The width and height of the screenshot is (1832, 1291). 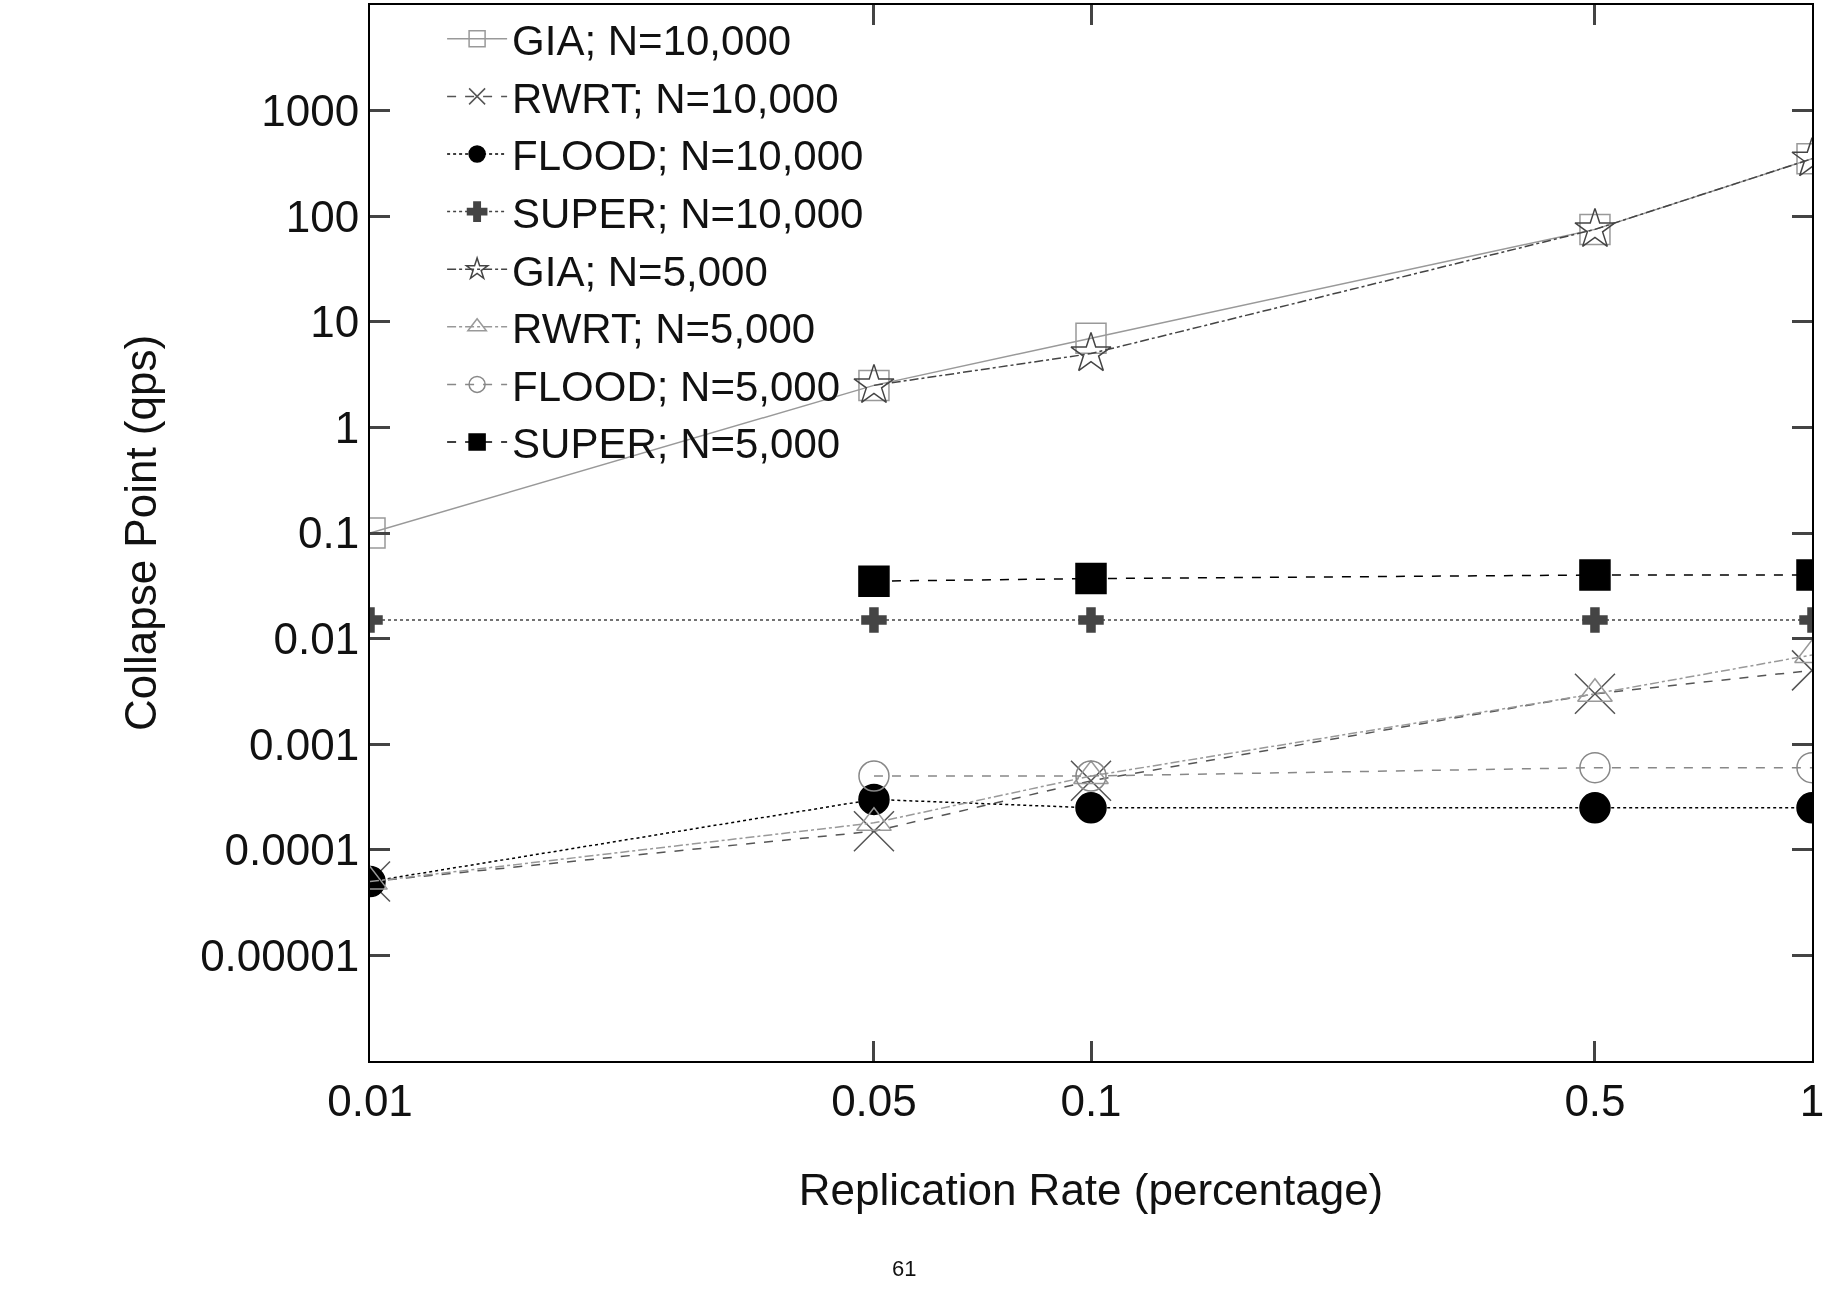 I want to click on x-tick-label: 0.1, so click(x=1091, y=1100).